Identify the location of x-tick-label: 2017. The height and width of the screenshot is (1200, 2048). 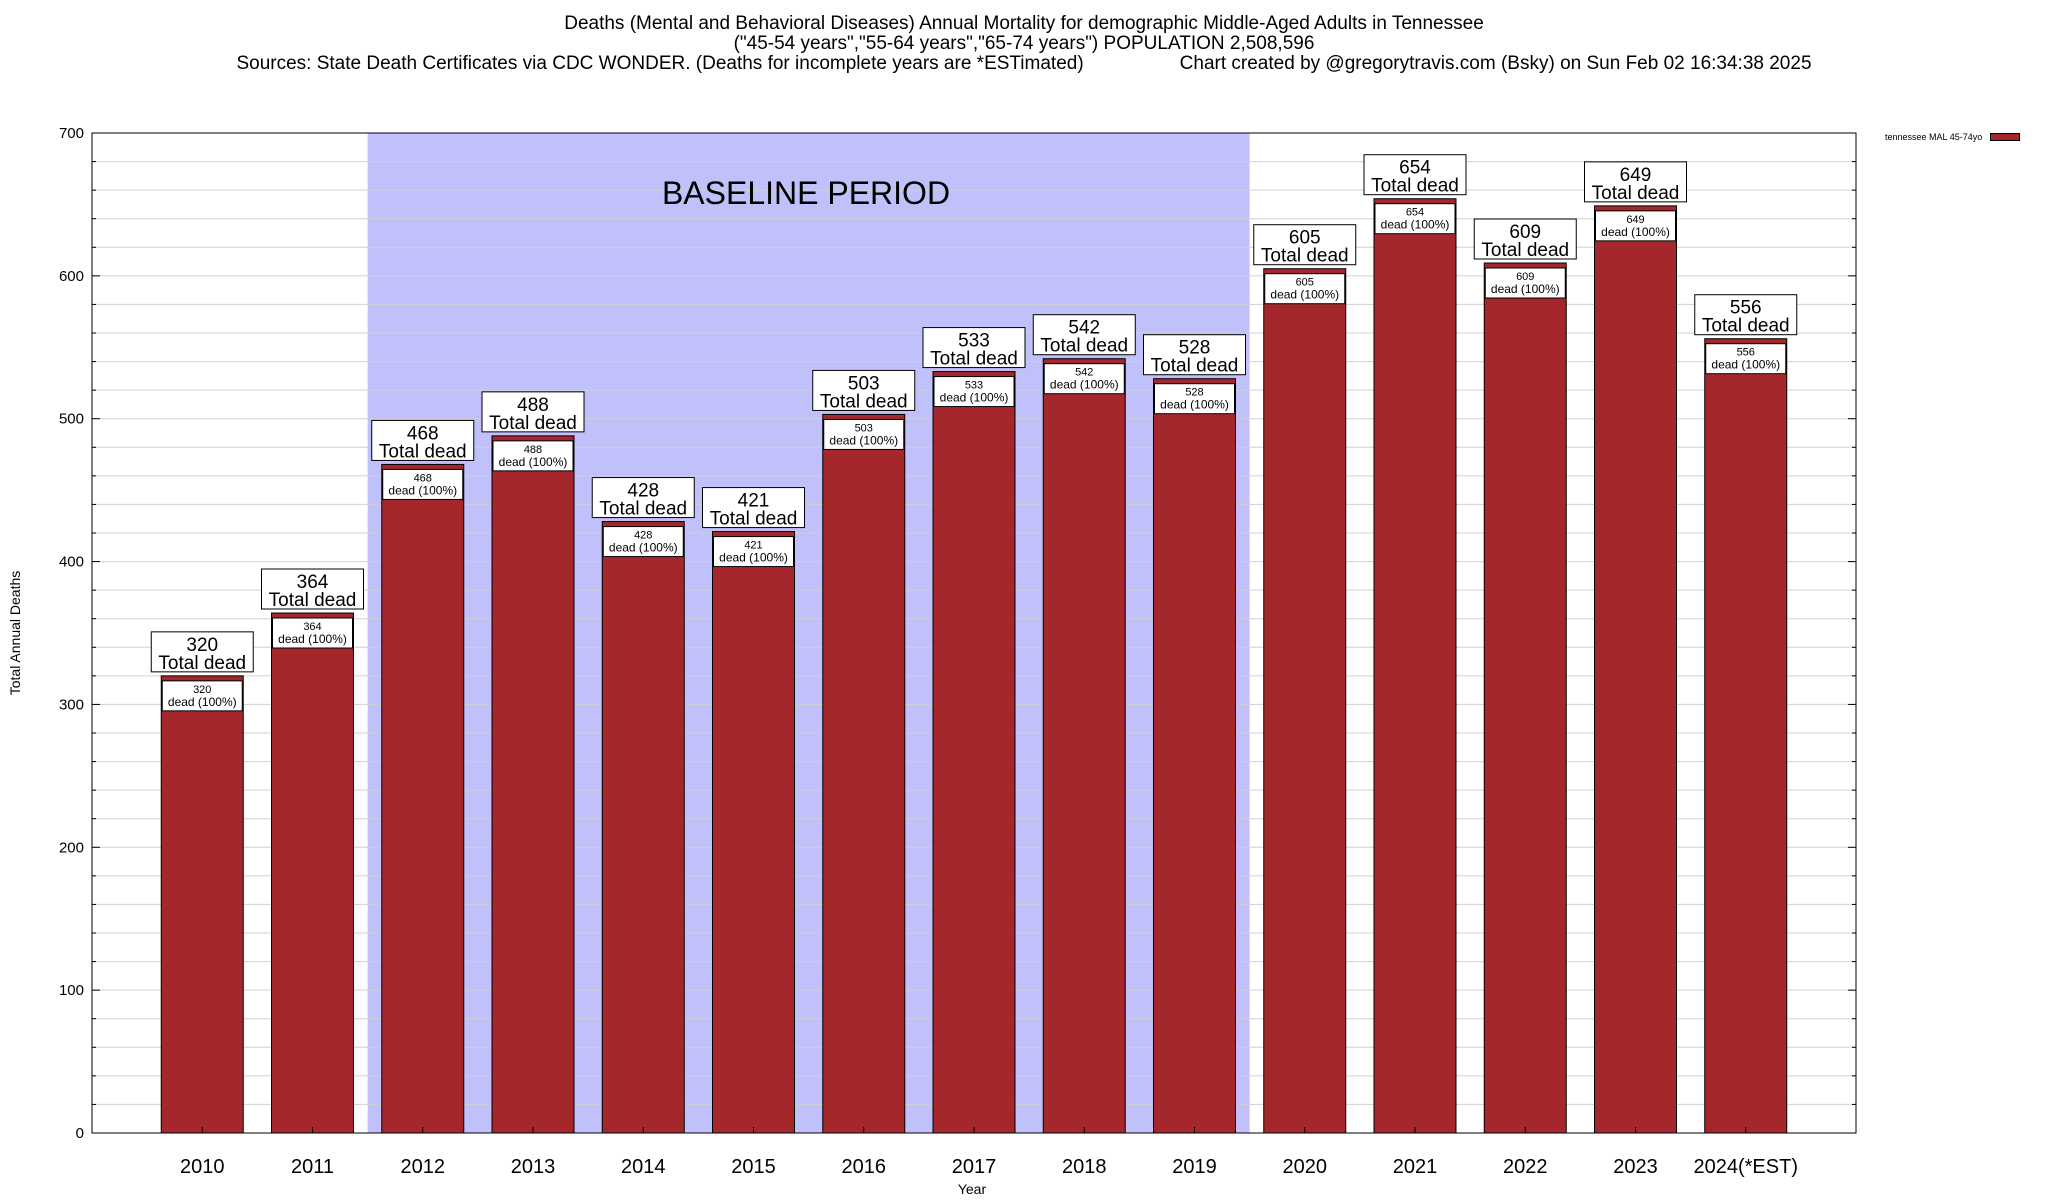
(974, 1167).